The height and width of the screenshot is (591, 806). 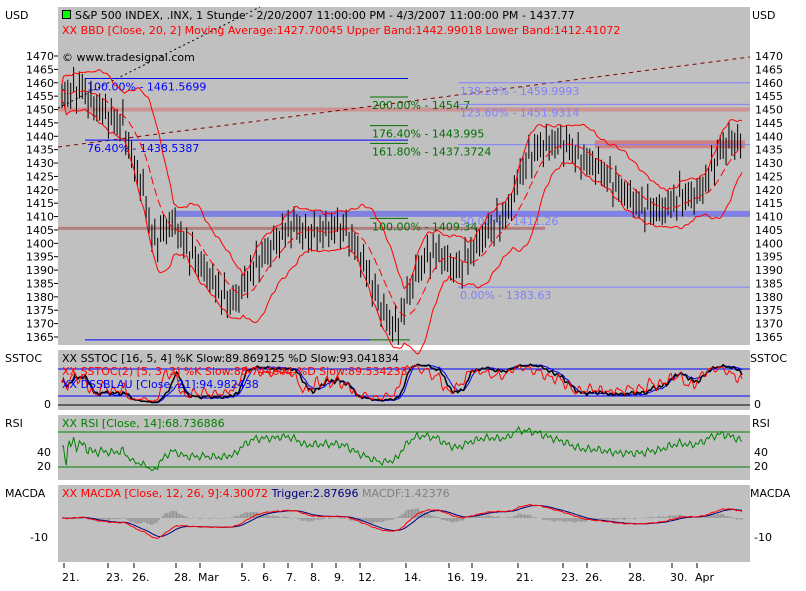 What do you see at coordinates (519, 112) in the screenshot?
I see `fib-label: 123.60% - 1451.9314` at bounding box center [519, 112].